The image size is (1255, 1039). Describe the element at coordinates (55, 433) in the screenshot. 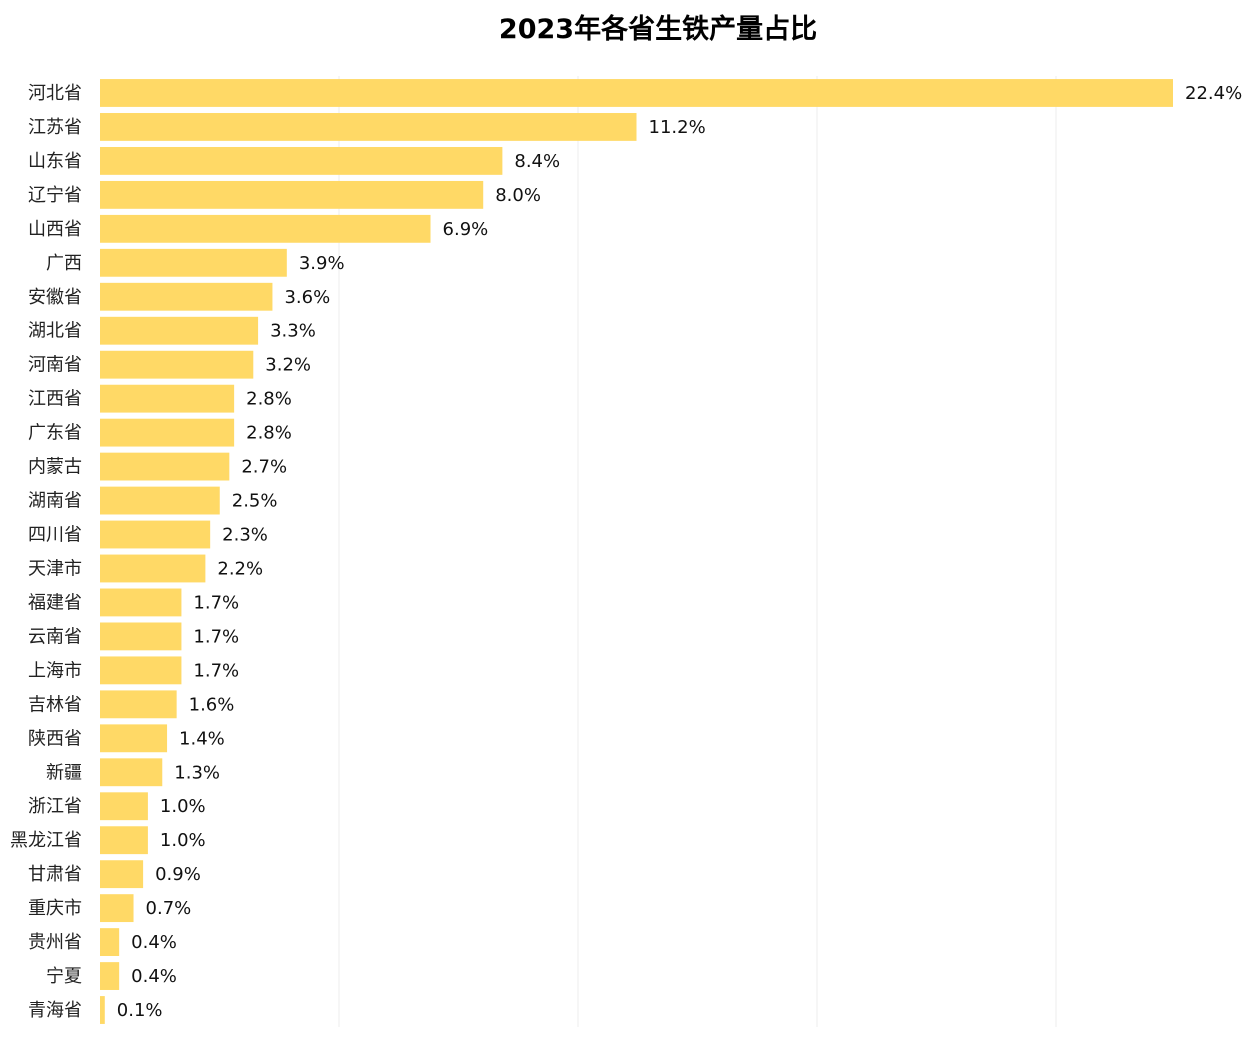

I see `category-label: 广东省` at that location.